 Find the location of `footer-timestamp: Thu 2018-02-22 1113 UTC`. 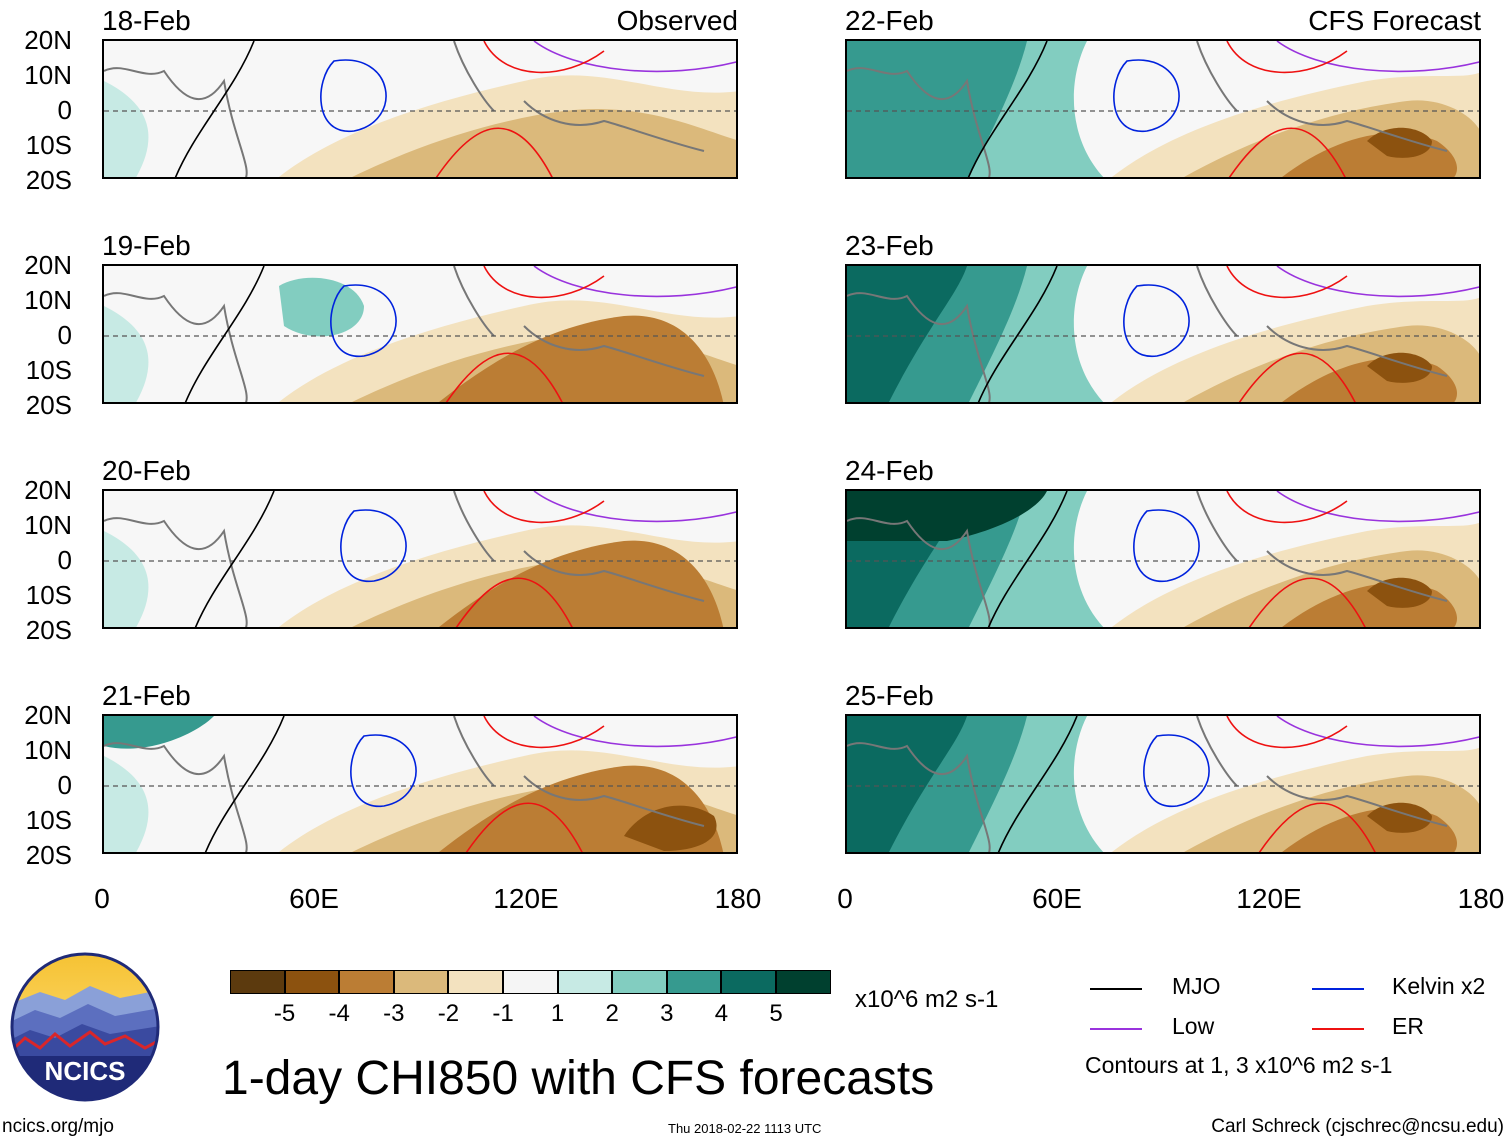

footer-timestamp: Thu 2018-02-22 1113 UTC is located at coordinates (745, 1128).